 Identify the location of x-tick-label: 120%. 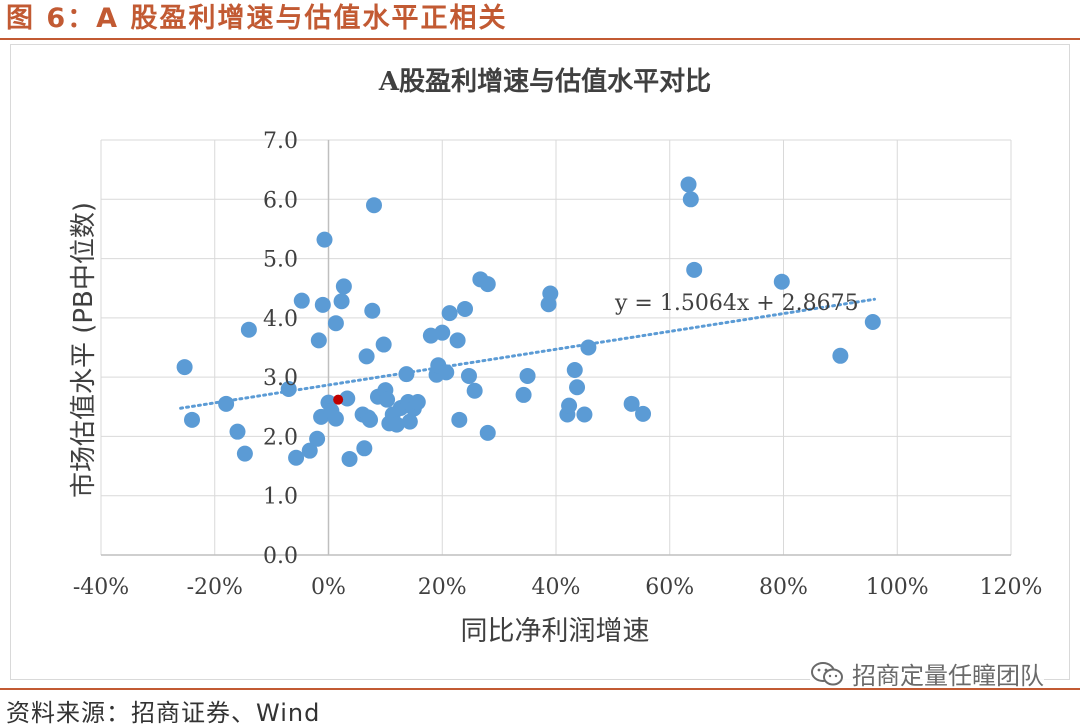
(1011, 587).